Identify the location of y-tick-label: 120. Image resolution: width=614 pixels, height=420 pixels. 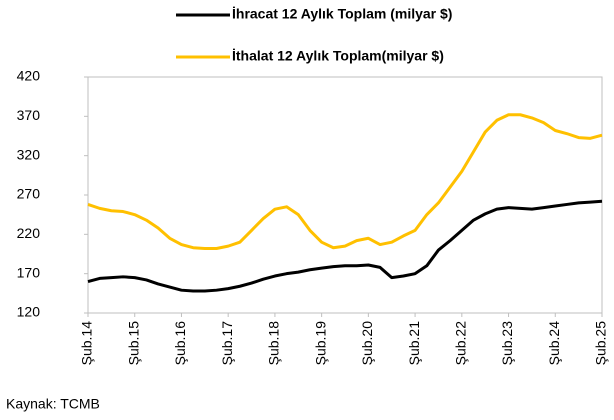
(29, 312).